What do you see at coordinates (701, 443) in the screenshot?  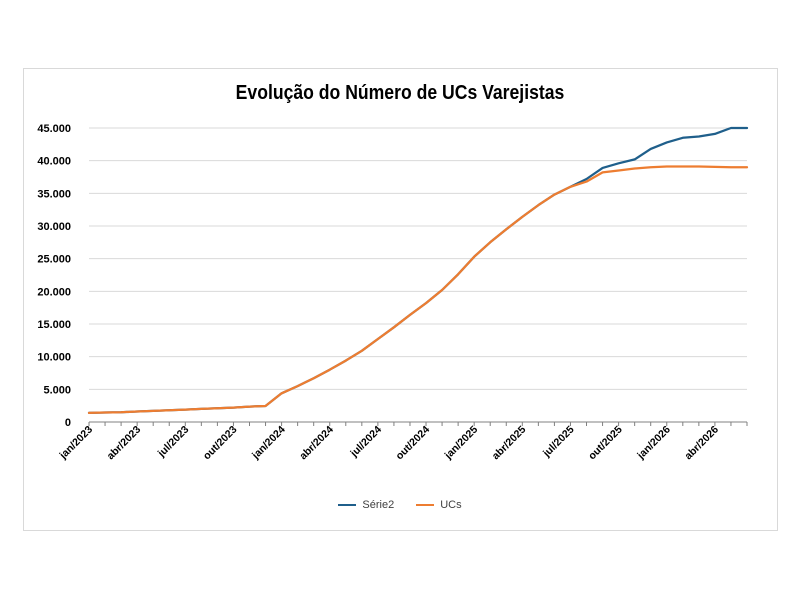 I see `x-tick-label: abr/2026` at bounding box center [701, 443].